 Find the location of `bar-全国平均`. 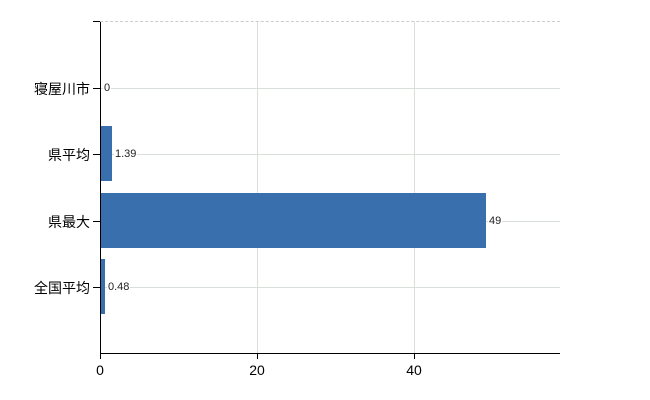

bar-全国平均 is located at coordinates (103, 286).